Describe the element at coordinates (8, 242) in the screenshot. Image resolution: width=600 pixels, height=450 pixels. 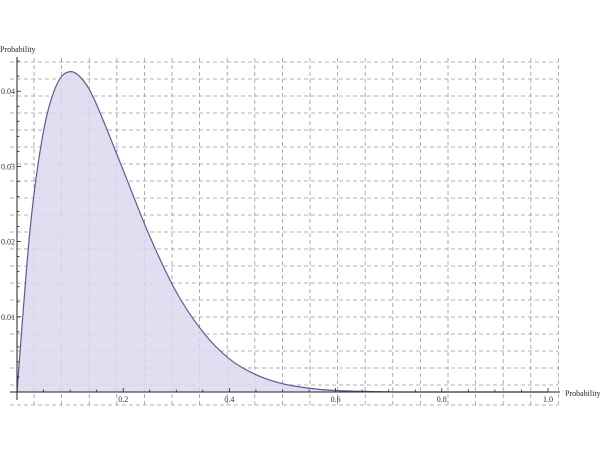
I see `y-tick-label: 0.02` at that location.